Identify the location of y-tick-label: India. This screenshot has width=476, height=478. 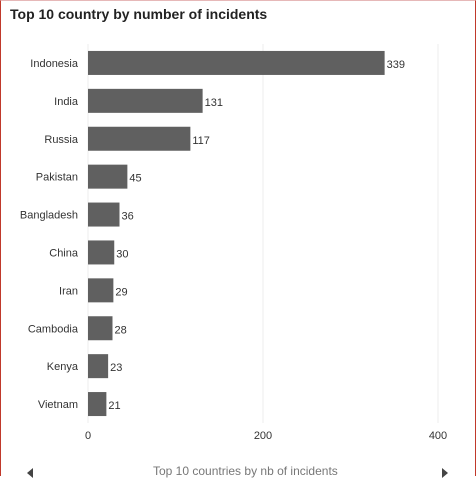
(66, 102).